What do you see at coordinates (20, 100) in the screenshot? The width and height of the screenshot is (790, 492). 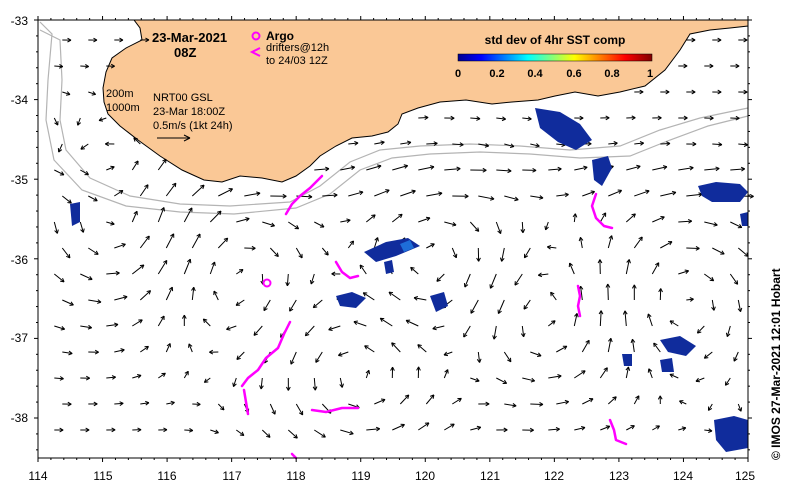 I see `lat-tick-label: -34` at bounding box center [20, 100].